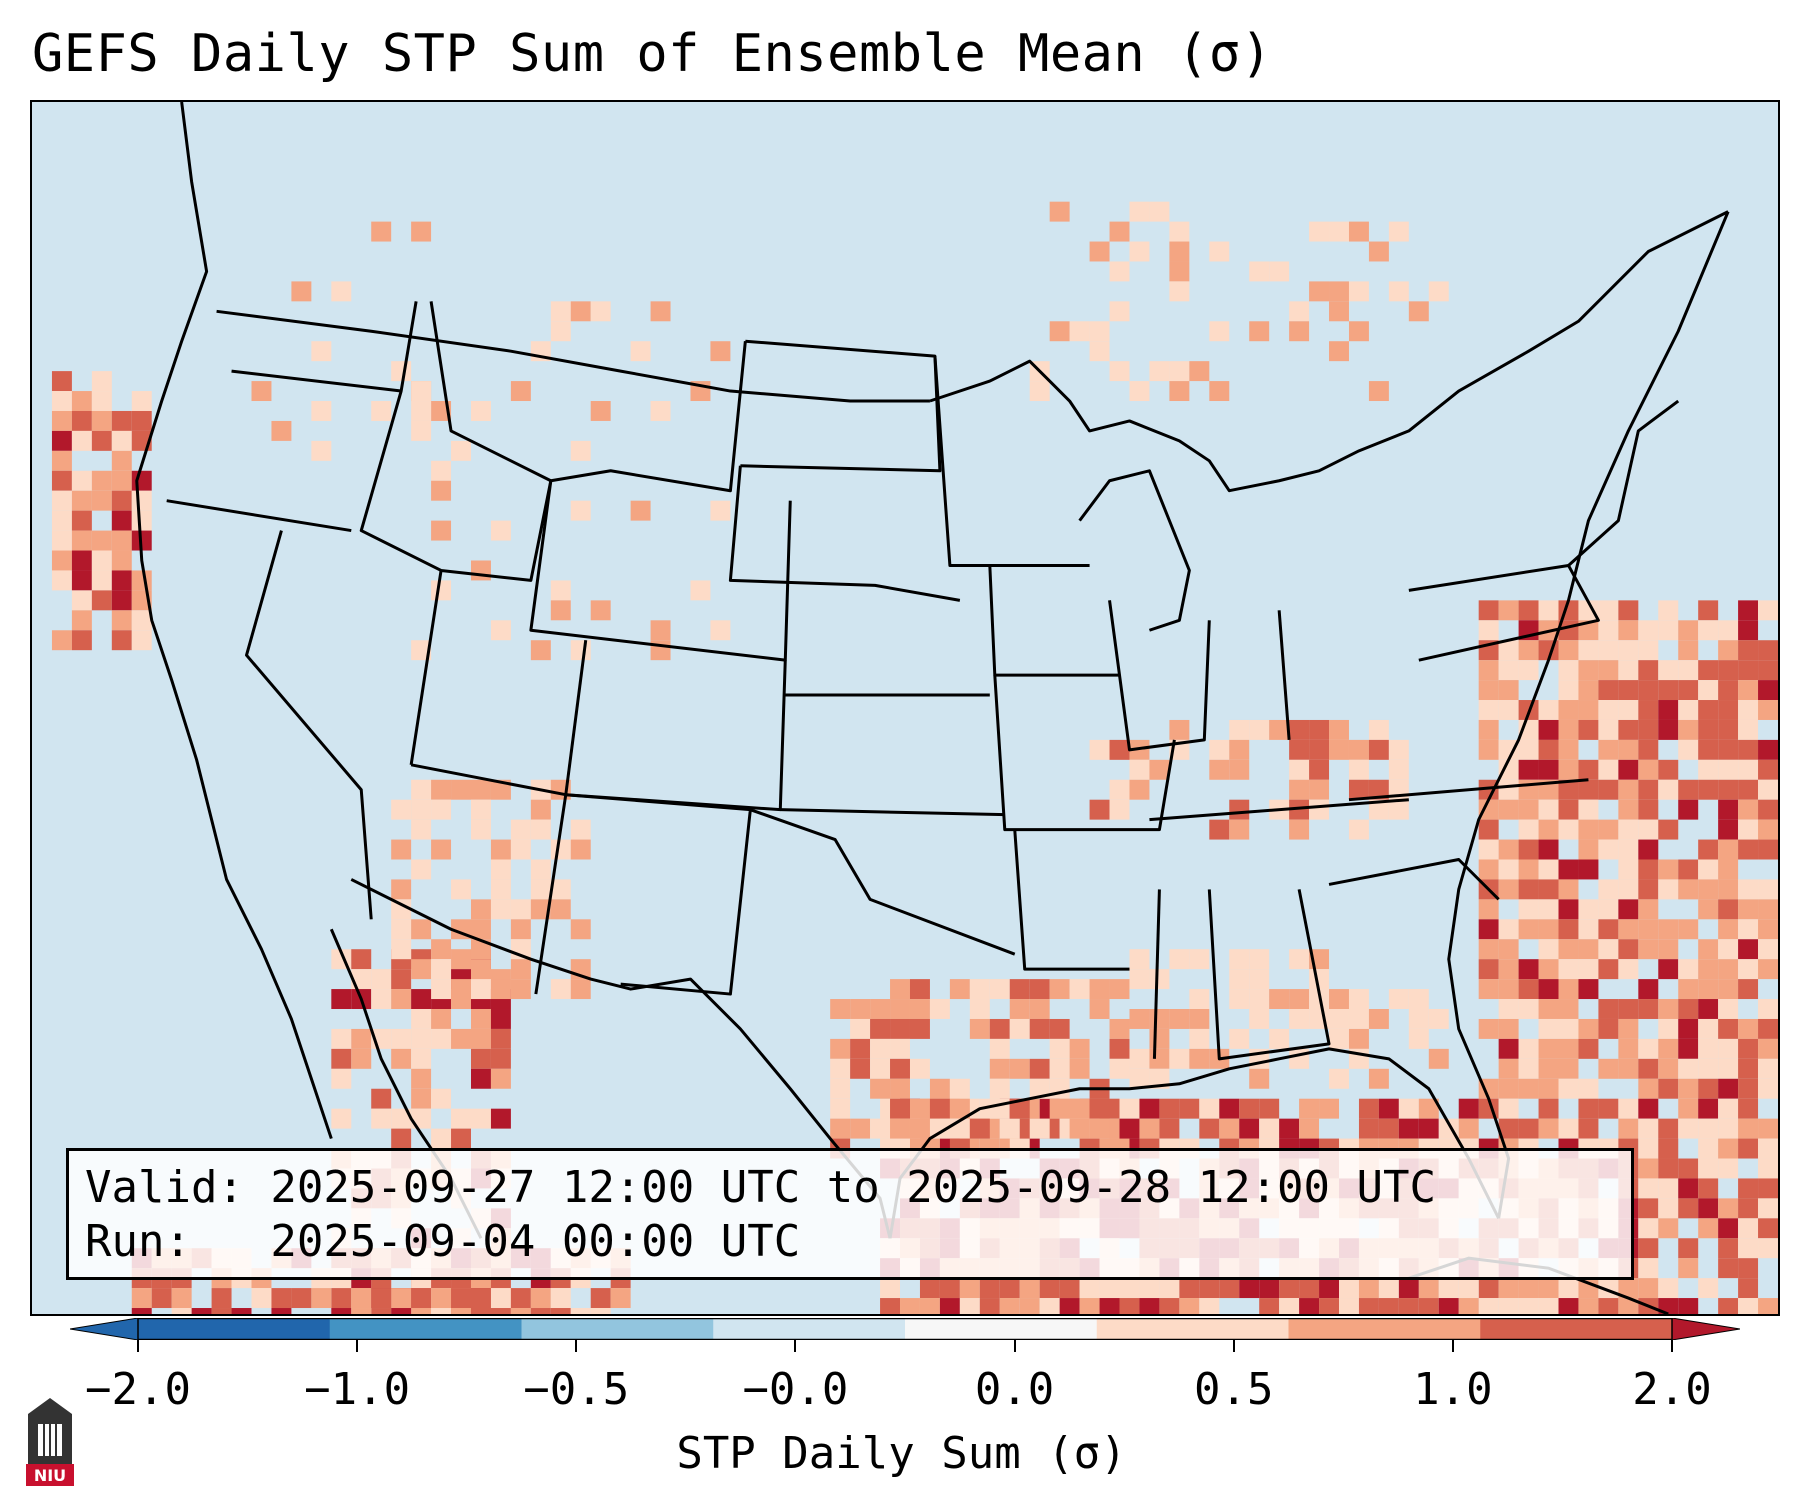 The image size is (1803, 1506). What do you see at coordinates (357, 1346) in the screenshot?
I see `colorbar-tick-mark` at bounding box center [357, 1346].